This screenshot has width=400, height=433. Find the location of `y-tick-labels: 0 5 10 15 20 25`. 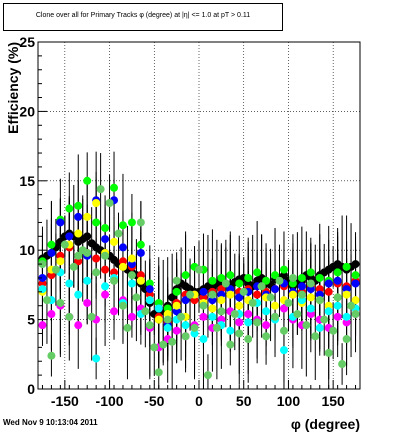

y-tick-labels: 0 5 10 15 20 25 is located at coordinates (27, 215).